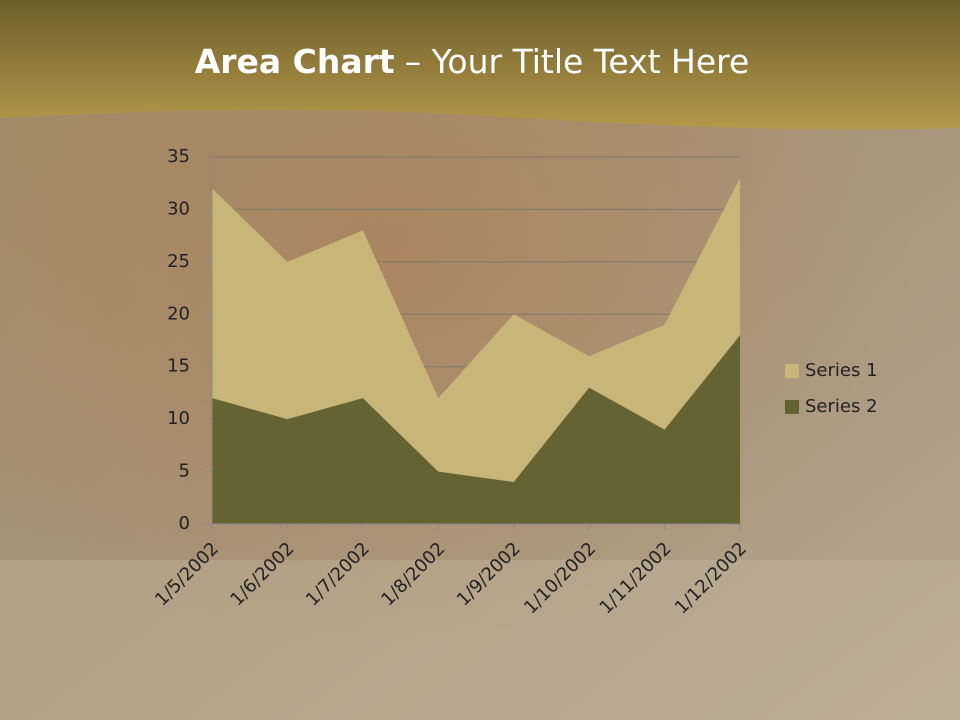 Image resolution: width=960 pixels, height=720 pixels. What do you see at coordinates (184, 523) in the screenshot?
I see `y-tick-label: 0` at bounding box center [184, 523].